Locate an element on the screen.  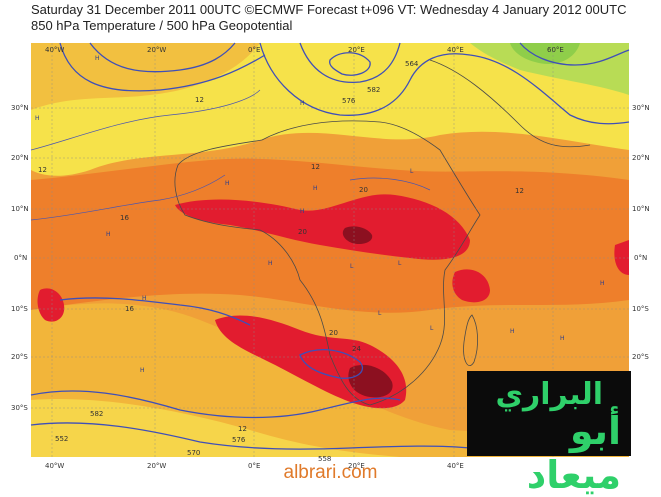
hot-spot-west is located at coordinates (51, 305).